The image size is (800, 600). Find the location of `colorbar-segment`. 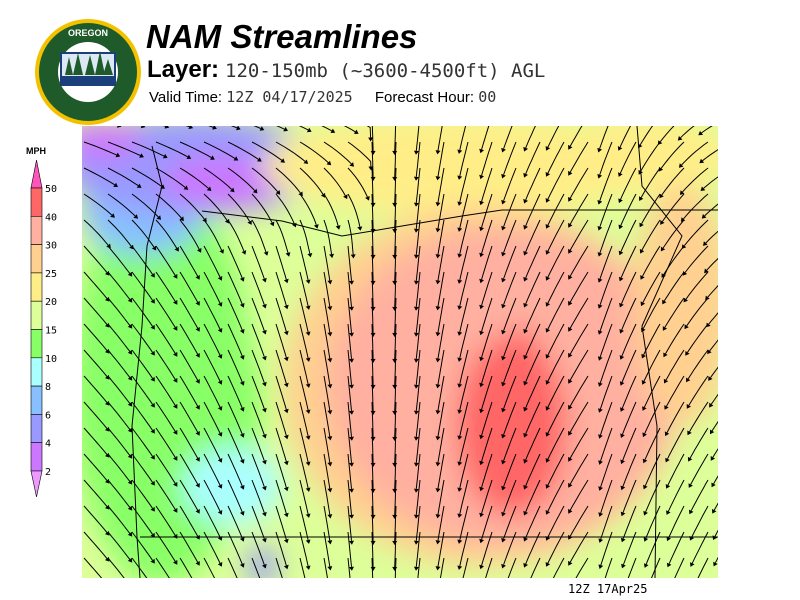

colorbar-segment is located at coordinates (36, 287).